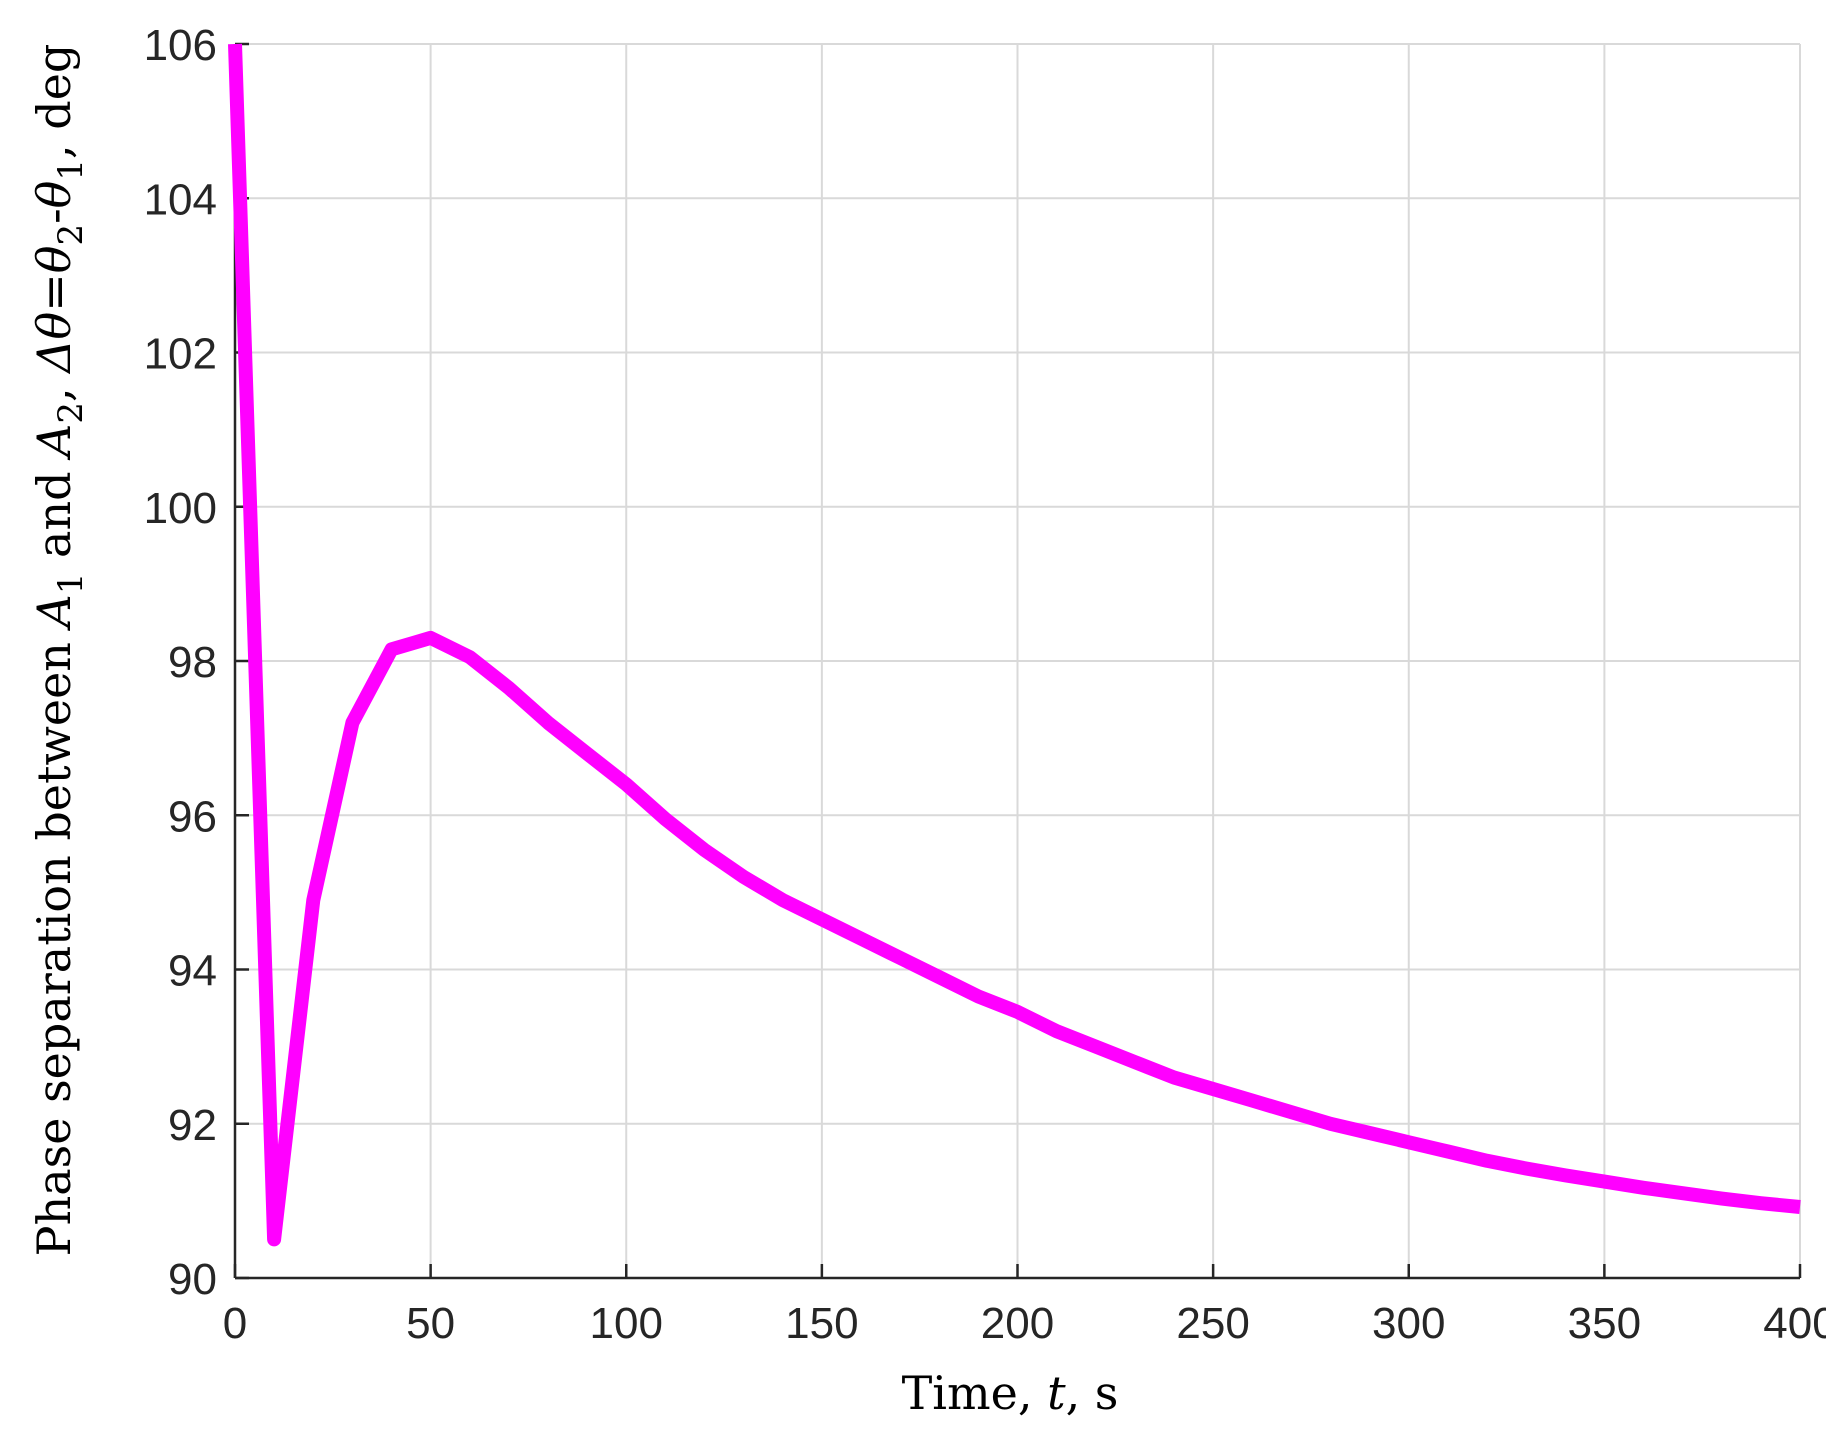 This screenshot has height=1438, width=1826. What do you see at coordinates (1092, 1393) in the screenshot?
I see `x-axis-title-post: , s` at bounding box center [1092, 1393].